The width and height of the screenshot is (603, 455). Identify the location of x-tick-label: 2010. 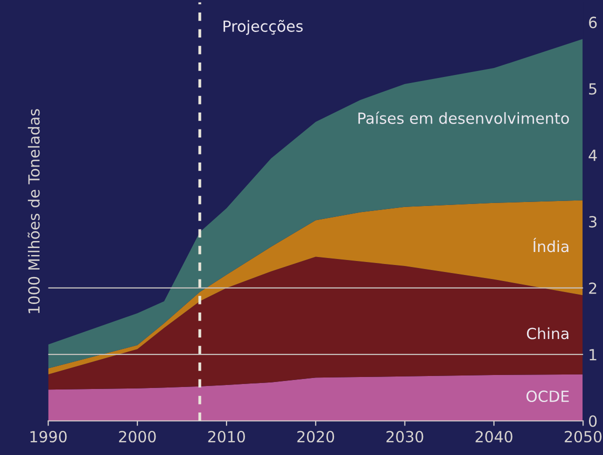
(226, 436).